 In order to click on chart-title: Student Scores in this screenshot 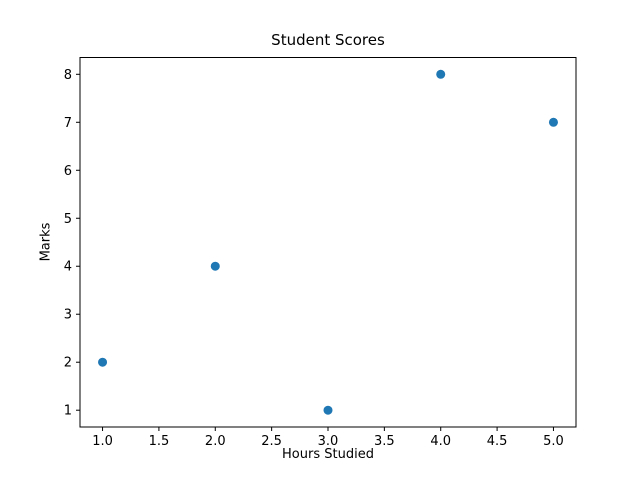, I will do `click(328, 40)`.